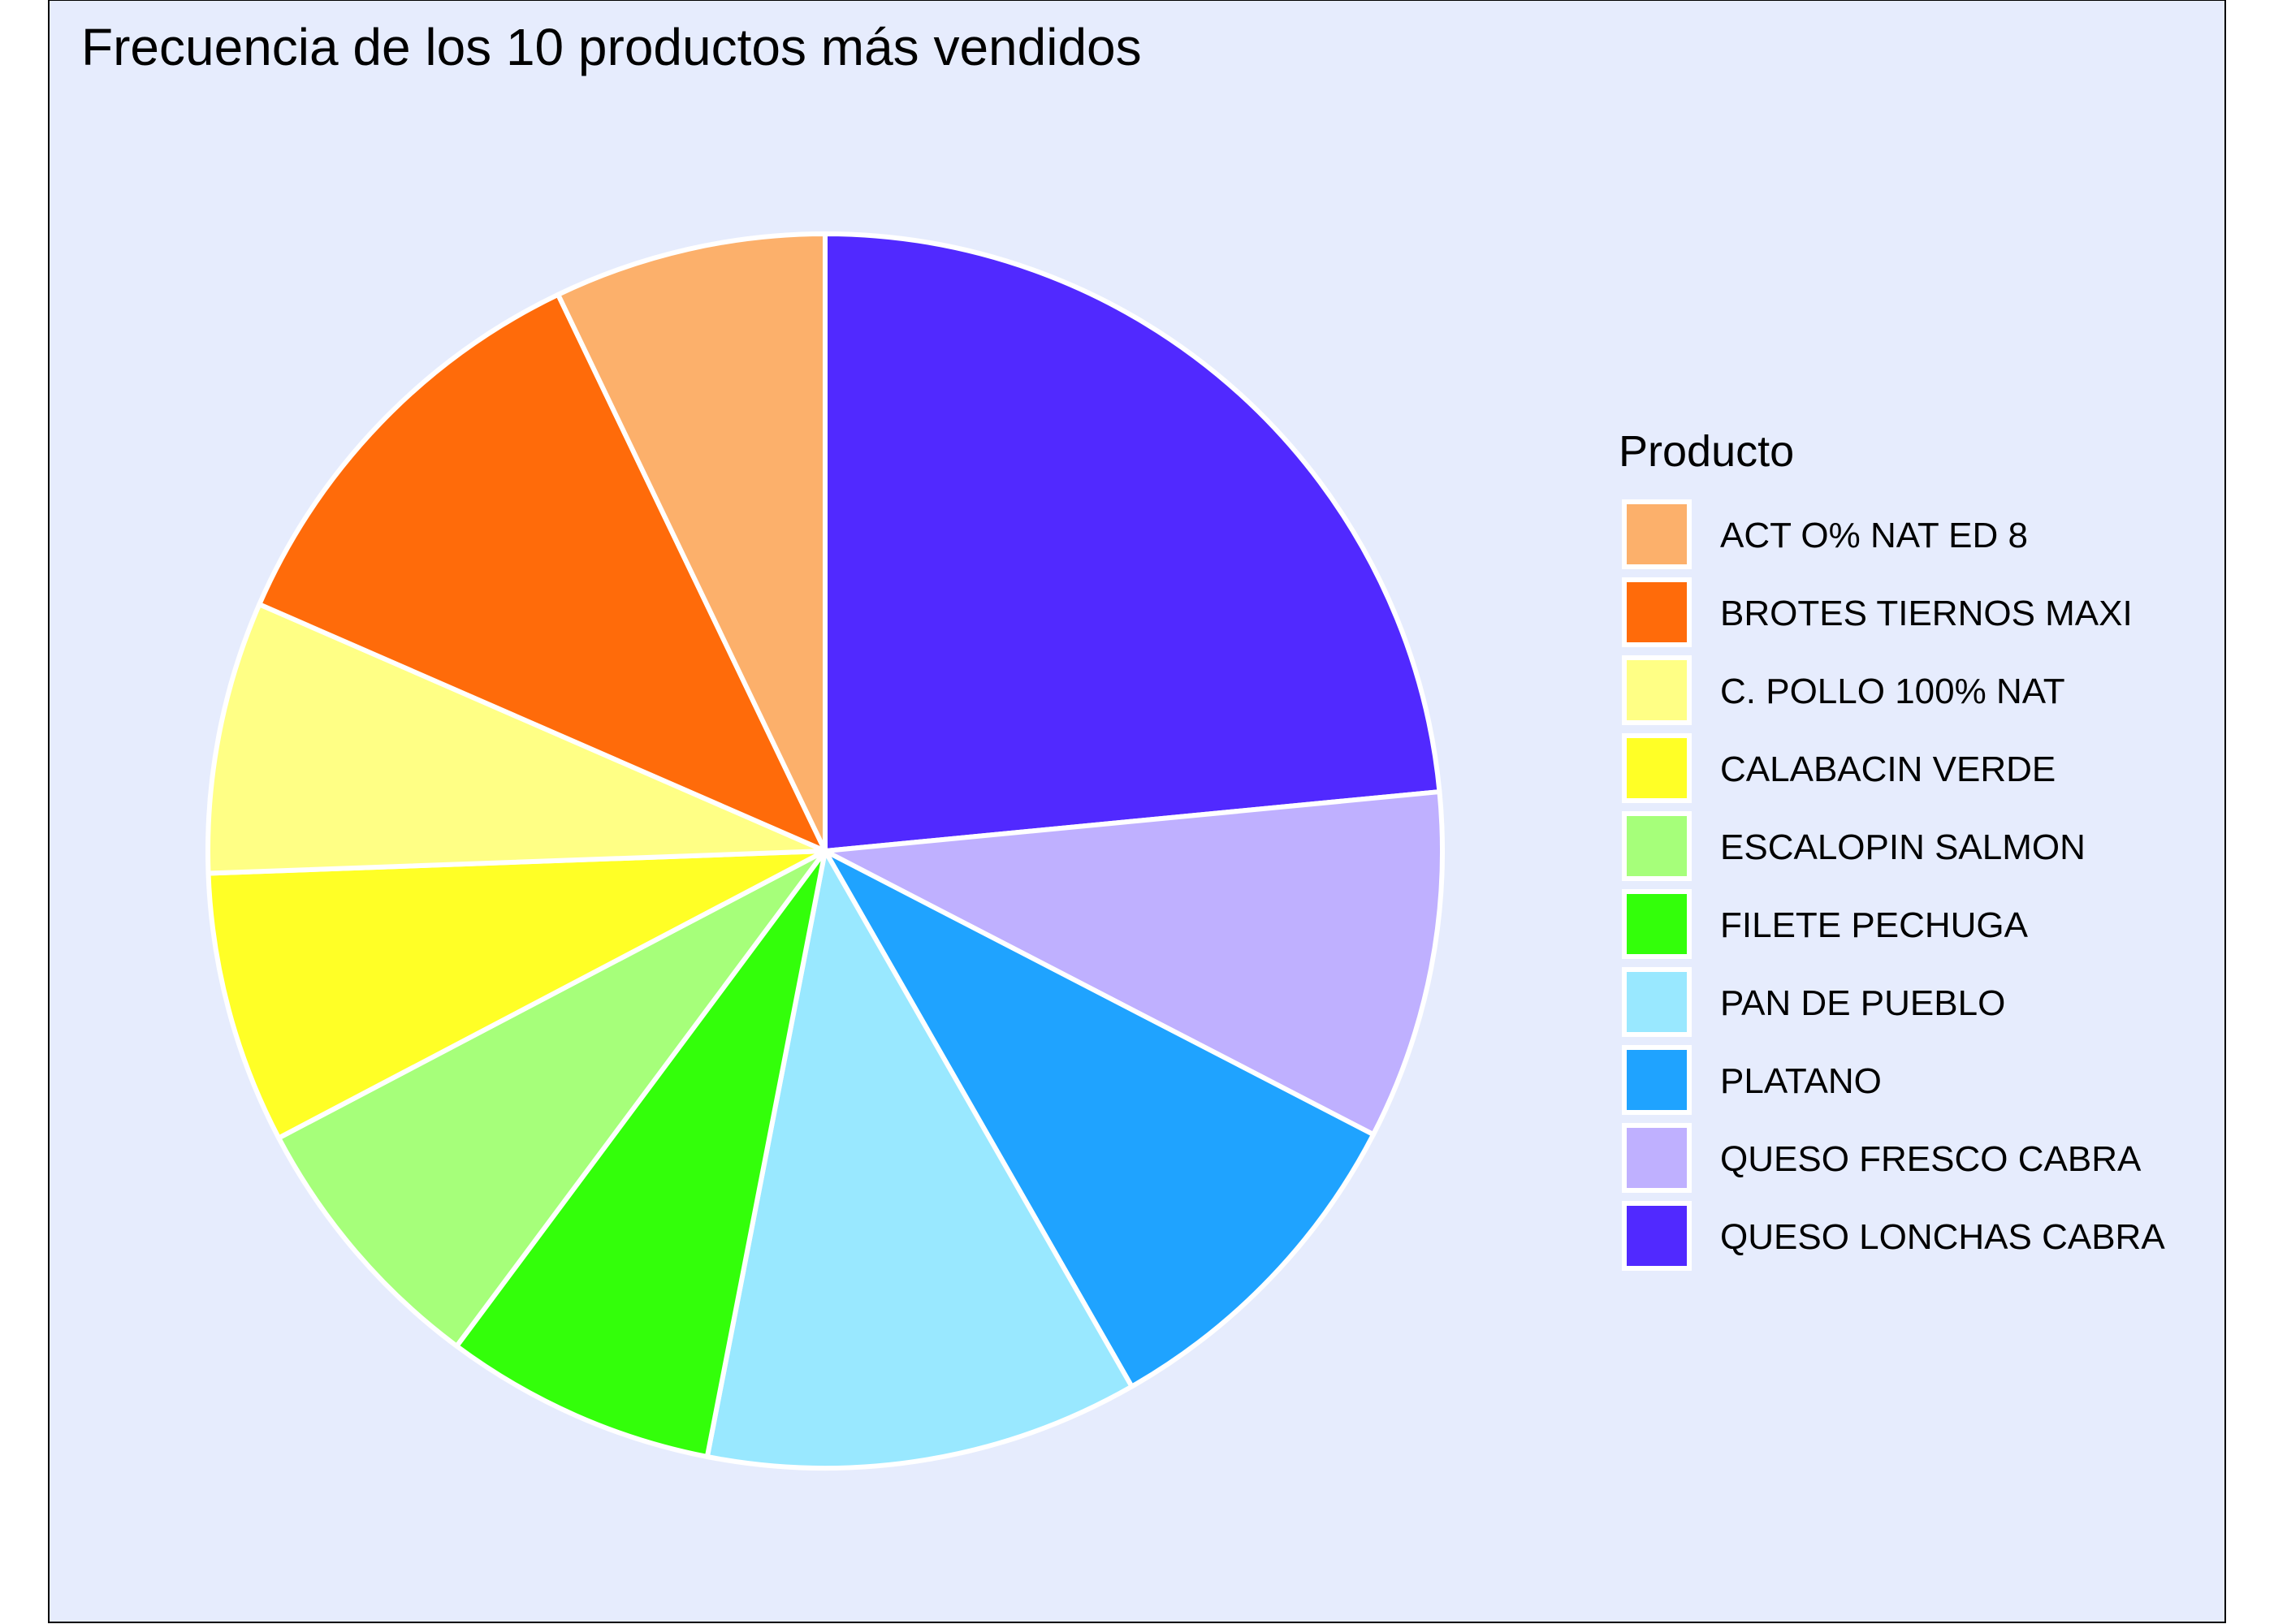 The height and width of the screenshot is (1624, 2274). What do you see at coordinates (1863, 1003) in the screenshot?
I see `legend-label: PAN DE PUEBLO` at bounding box center [1863, 1003].